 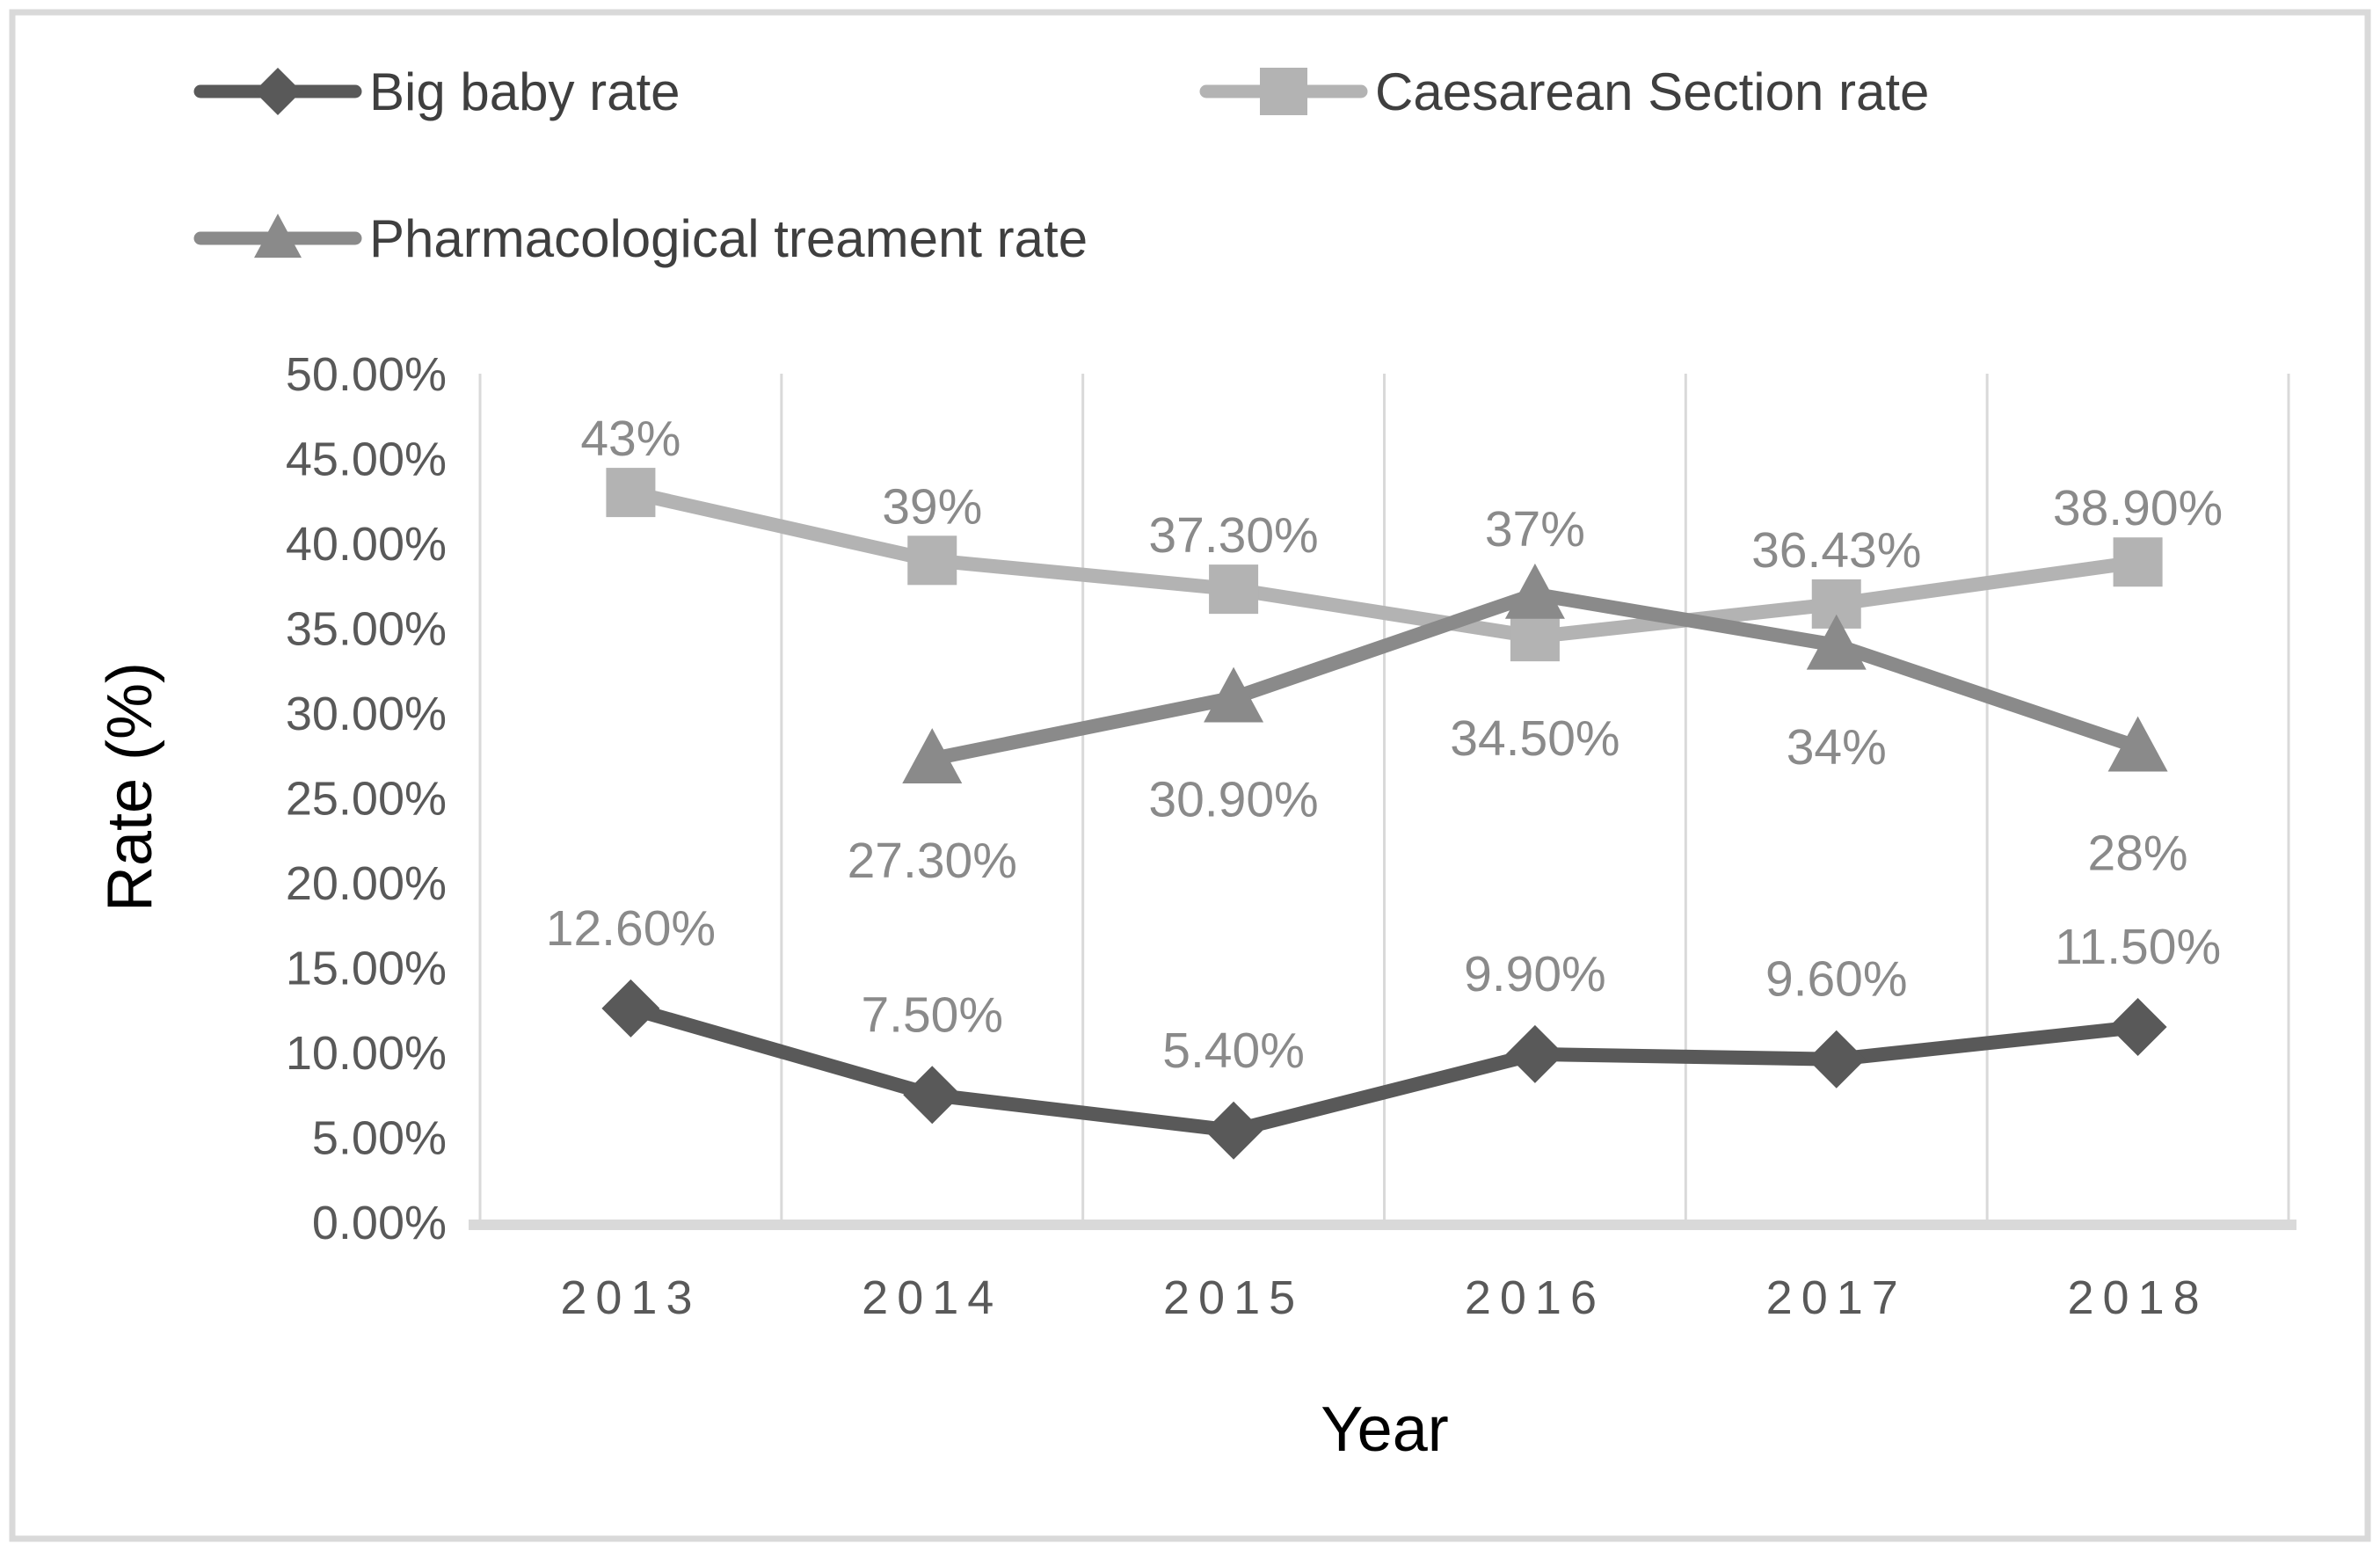 What do you see at coordinates (1233, 536) in the screenshot?
I see `data-label: 37.30%` at bounding box center [1233, 536].